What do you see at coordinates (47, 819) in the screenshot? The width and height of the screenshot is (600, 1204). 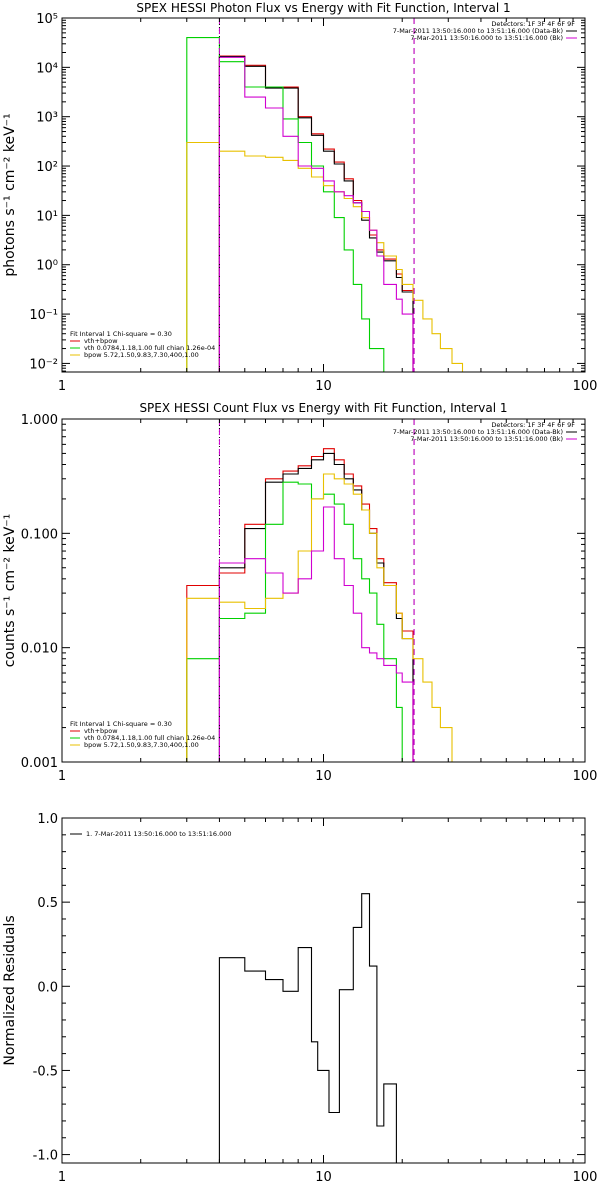 I see `y-tick-label: 1.0` at bounding box center [47, 819].